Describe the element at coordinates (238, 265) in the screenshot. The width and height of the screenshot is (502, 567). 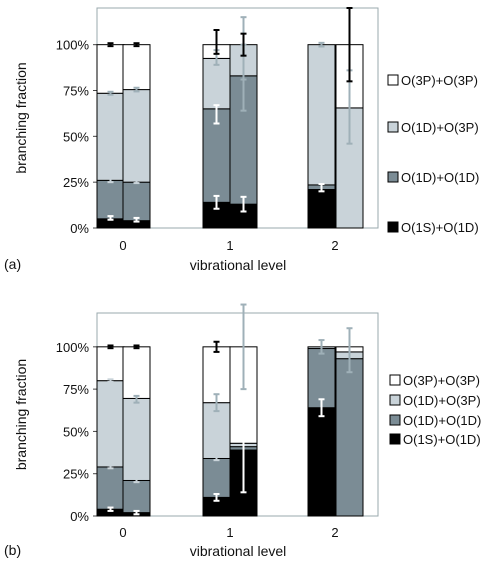
I see `x-axis-label: vibrational level` at that location.